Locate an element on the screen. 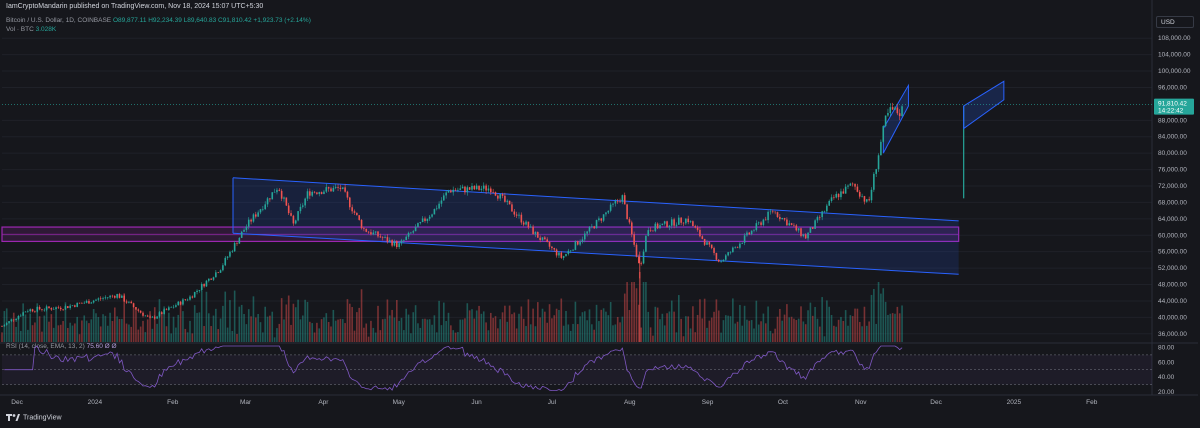 Image resolution: width=1200 pixels, height=428 pixels. currency-selector: USD is located at coordinates (1175, 22).